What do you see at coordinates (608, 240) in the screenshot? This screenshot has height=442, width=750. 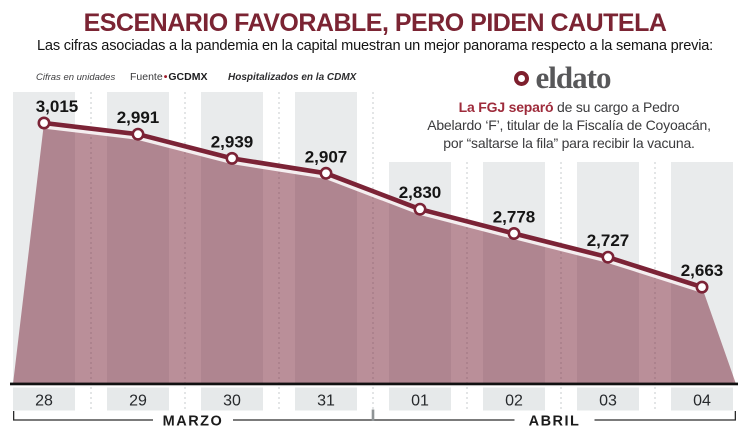 I see `value-label: 2,727` at bounding box center [608, 240].